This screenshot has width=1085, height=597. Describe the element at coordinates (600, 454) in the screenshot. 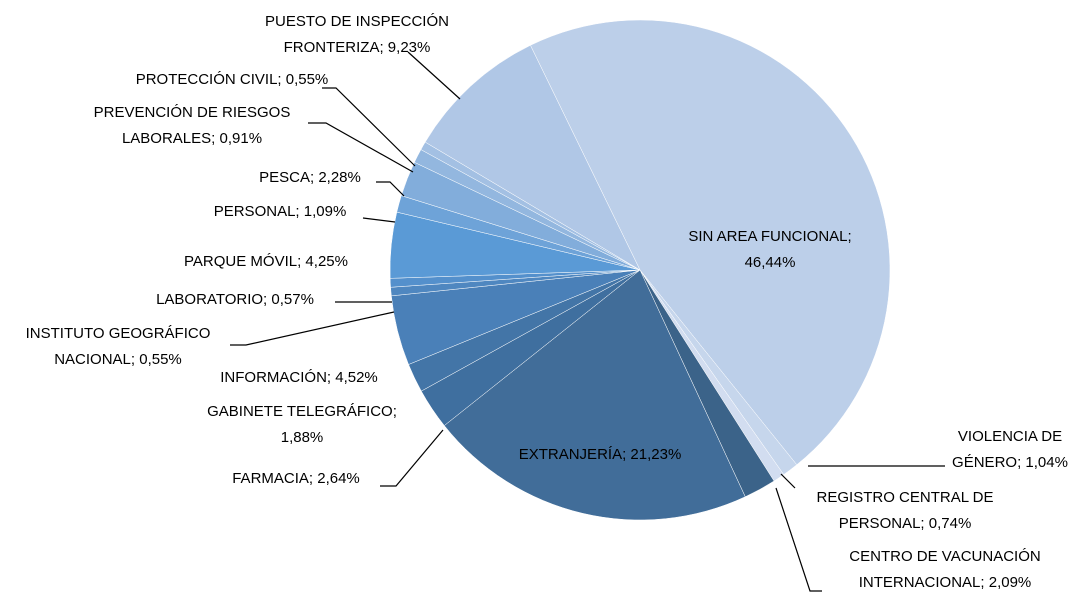

I see `data-label: EXTRANJERÍA; 21,23%` at that location.